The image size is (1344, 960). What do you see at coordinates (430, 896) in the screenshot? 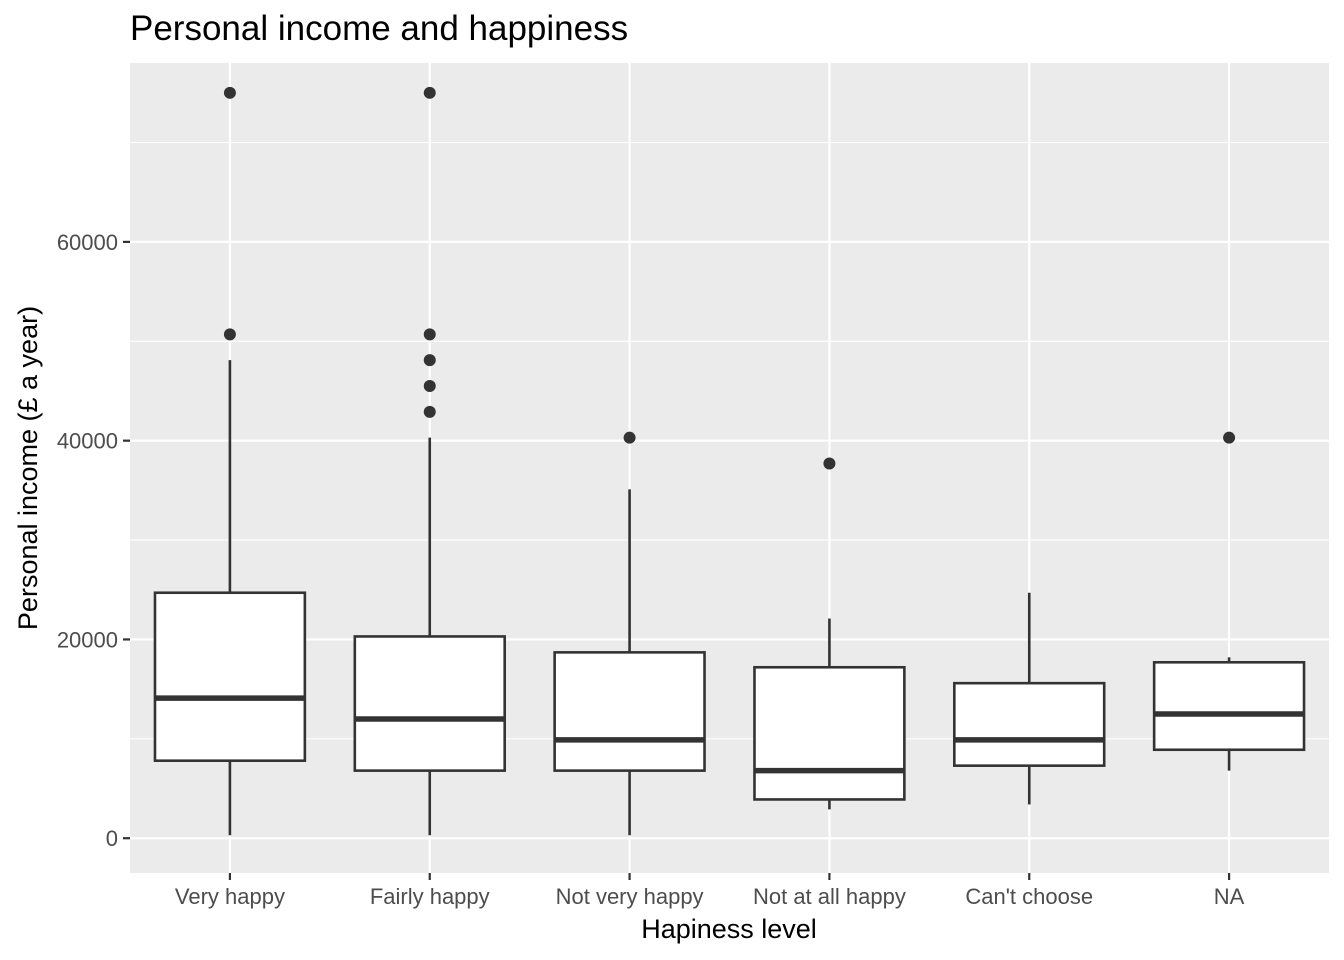
I see `x-tick-label: Fairly happy` at bounding box center [430, 896].